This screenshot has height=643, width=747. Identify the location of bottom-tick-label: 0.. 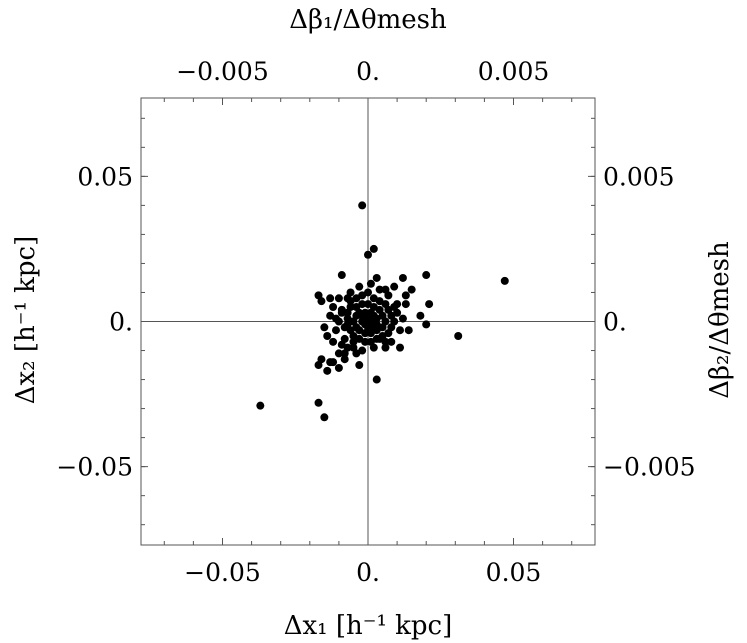
(368, 572).